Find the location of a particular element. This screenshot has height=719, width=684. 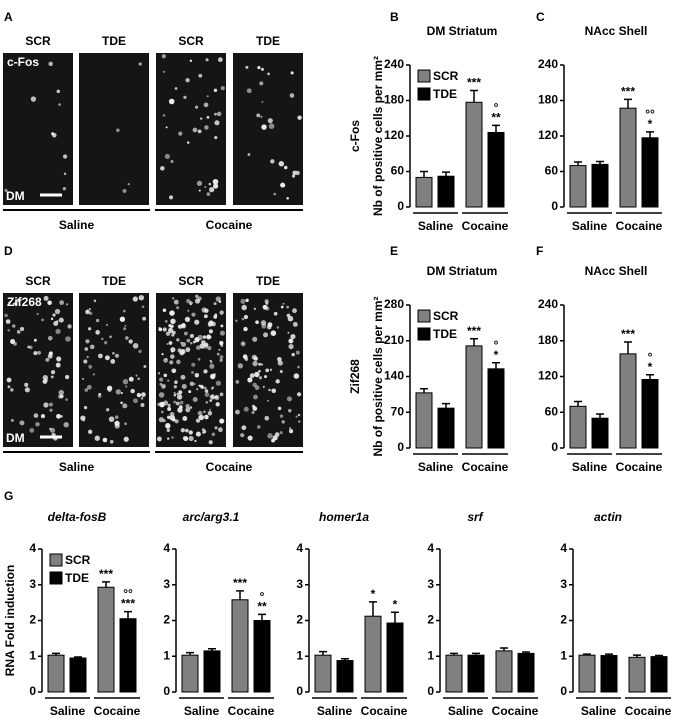

chart-title: delta-fosB is located at coordinates (77, 517).